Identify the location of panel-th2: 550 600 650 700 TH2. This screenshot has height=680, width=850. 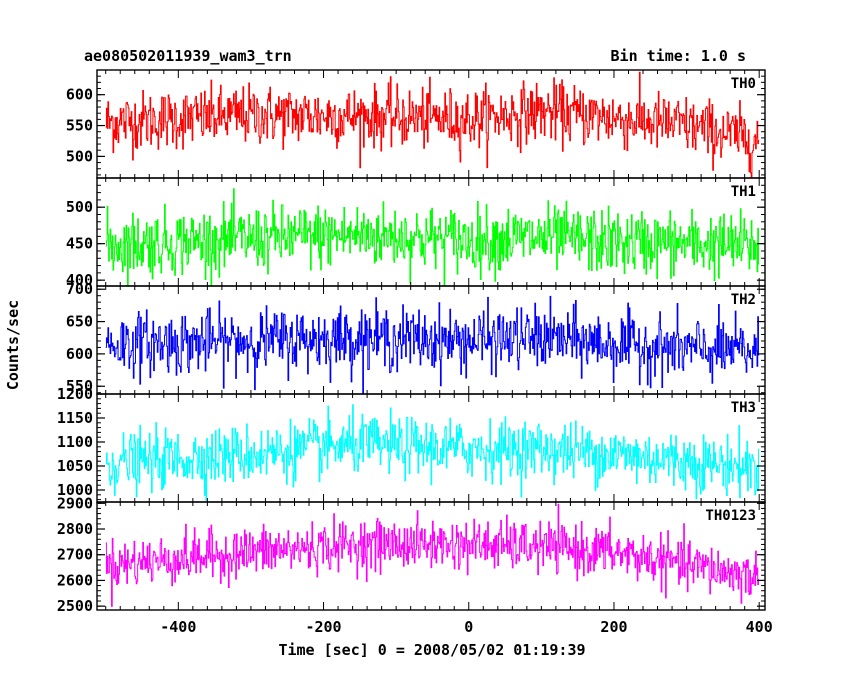
(416, 337).